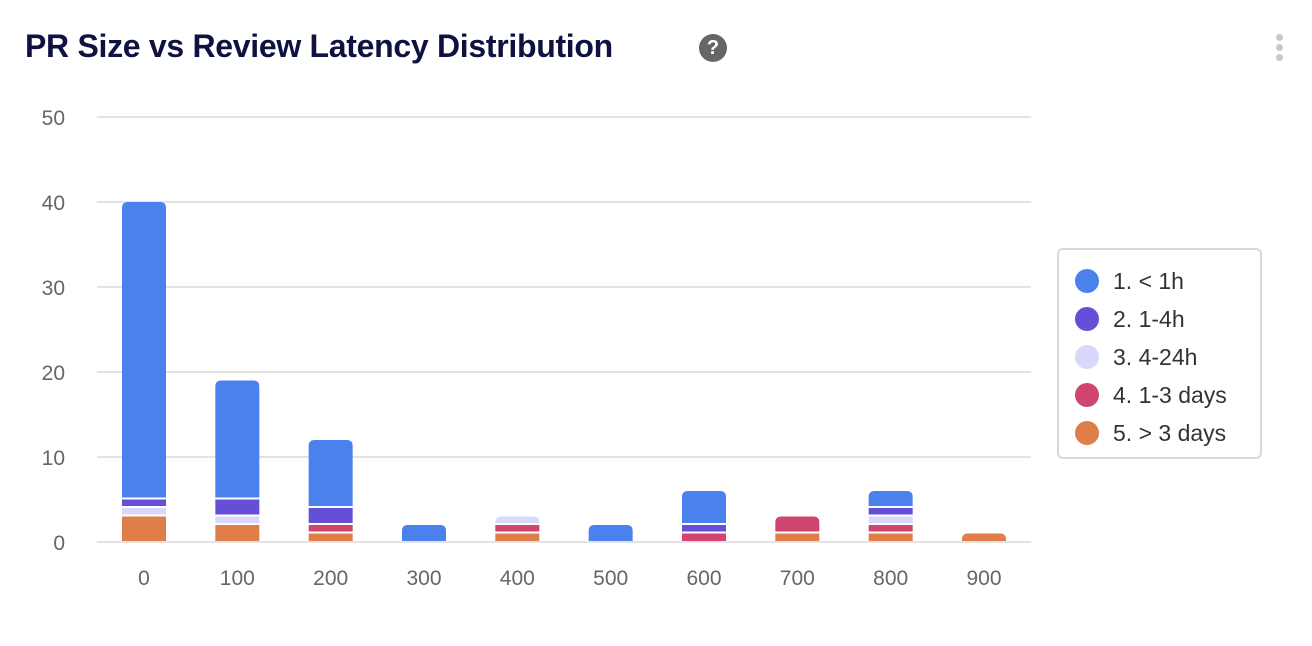 The image size is (1312, 646). Describe the element at coordinates (144, 578) in the screenshot. I see `x-tick-label: 0` at that location.